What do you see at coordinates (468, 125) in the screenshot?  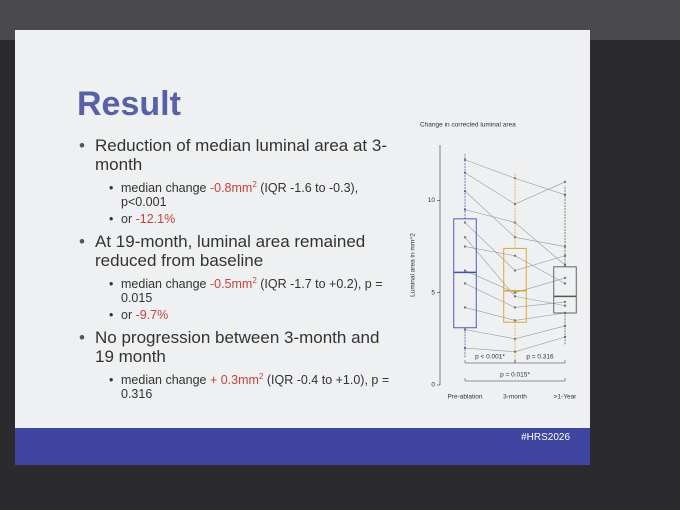 I see `chart-title: Change in corrected luminal area` at bounding box center [468, 125].